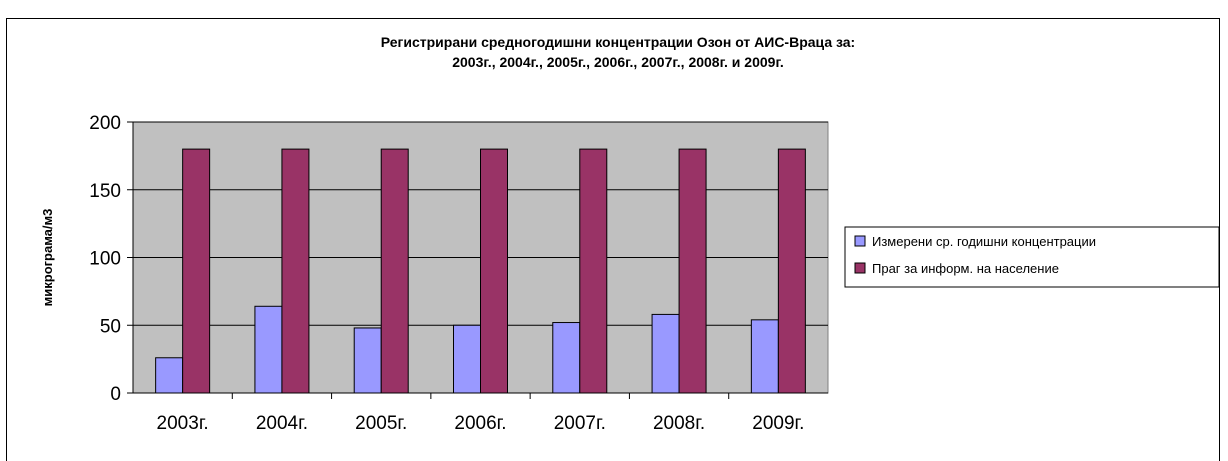 This screenshot has width=1228, height=461. I want to click on legend-swatch-threshold, so click(860, 268).